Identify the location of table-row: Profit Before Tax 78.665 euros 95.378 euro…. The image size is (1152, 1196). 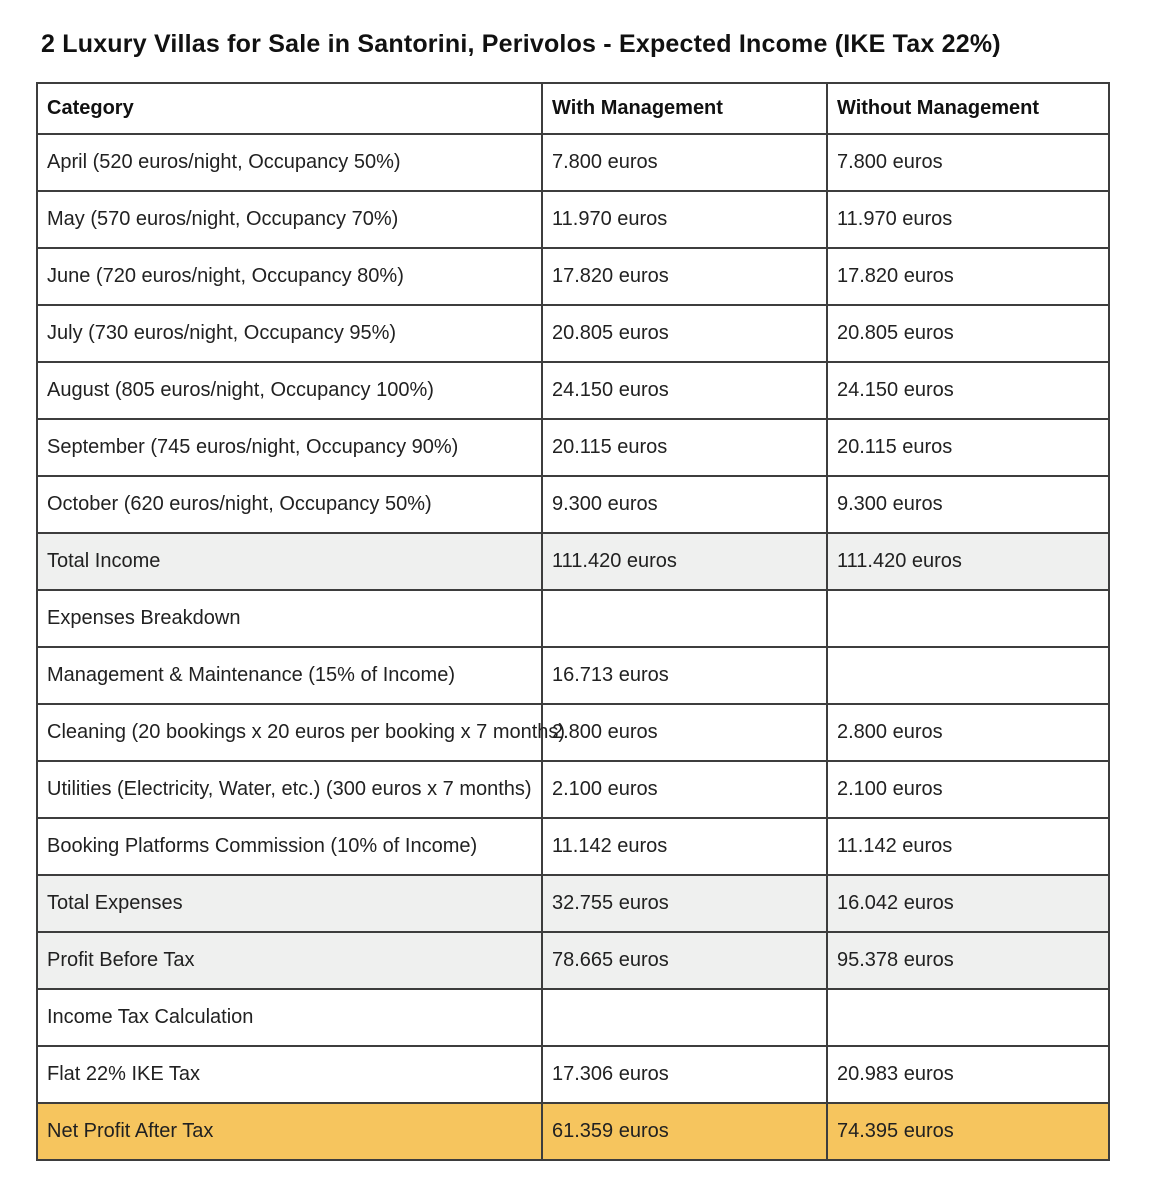
(573, 960).